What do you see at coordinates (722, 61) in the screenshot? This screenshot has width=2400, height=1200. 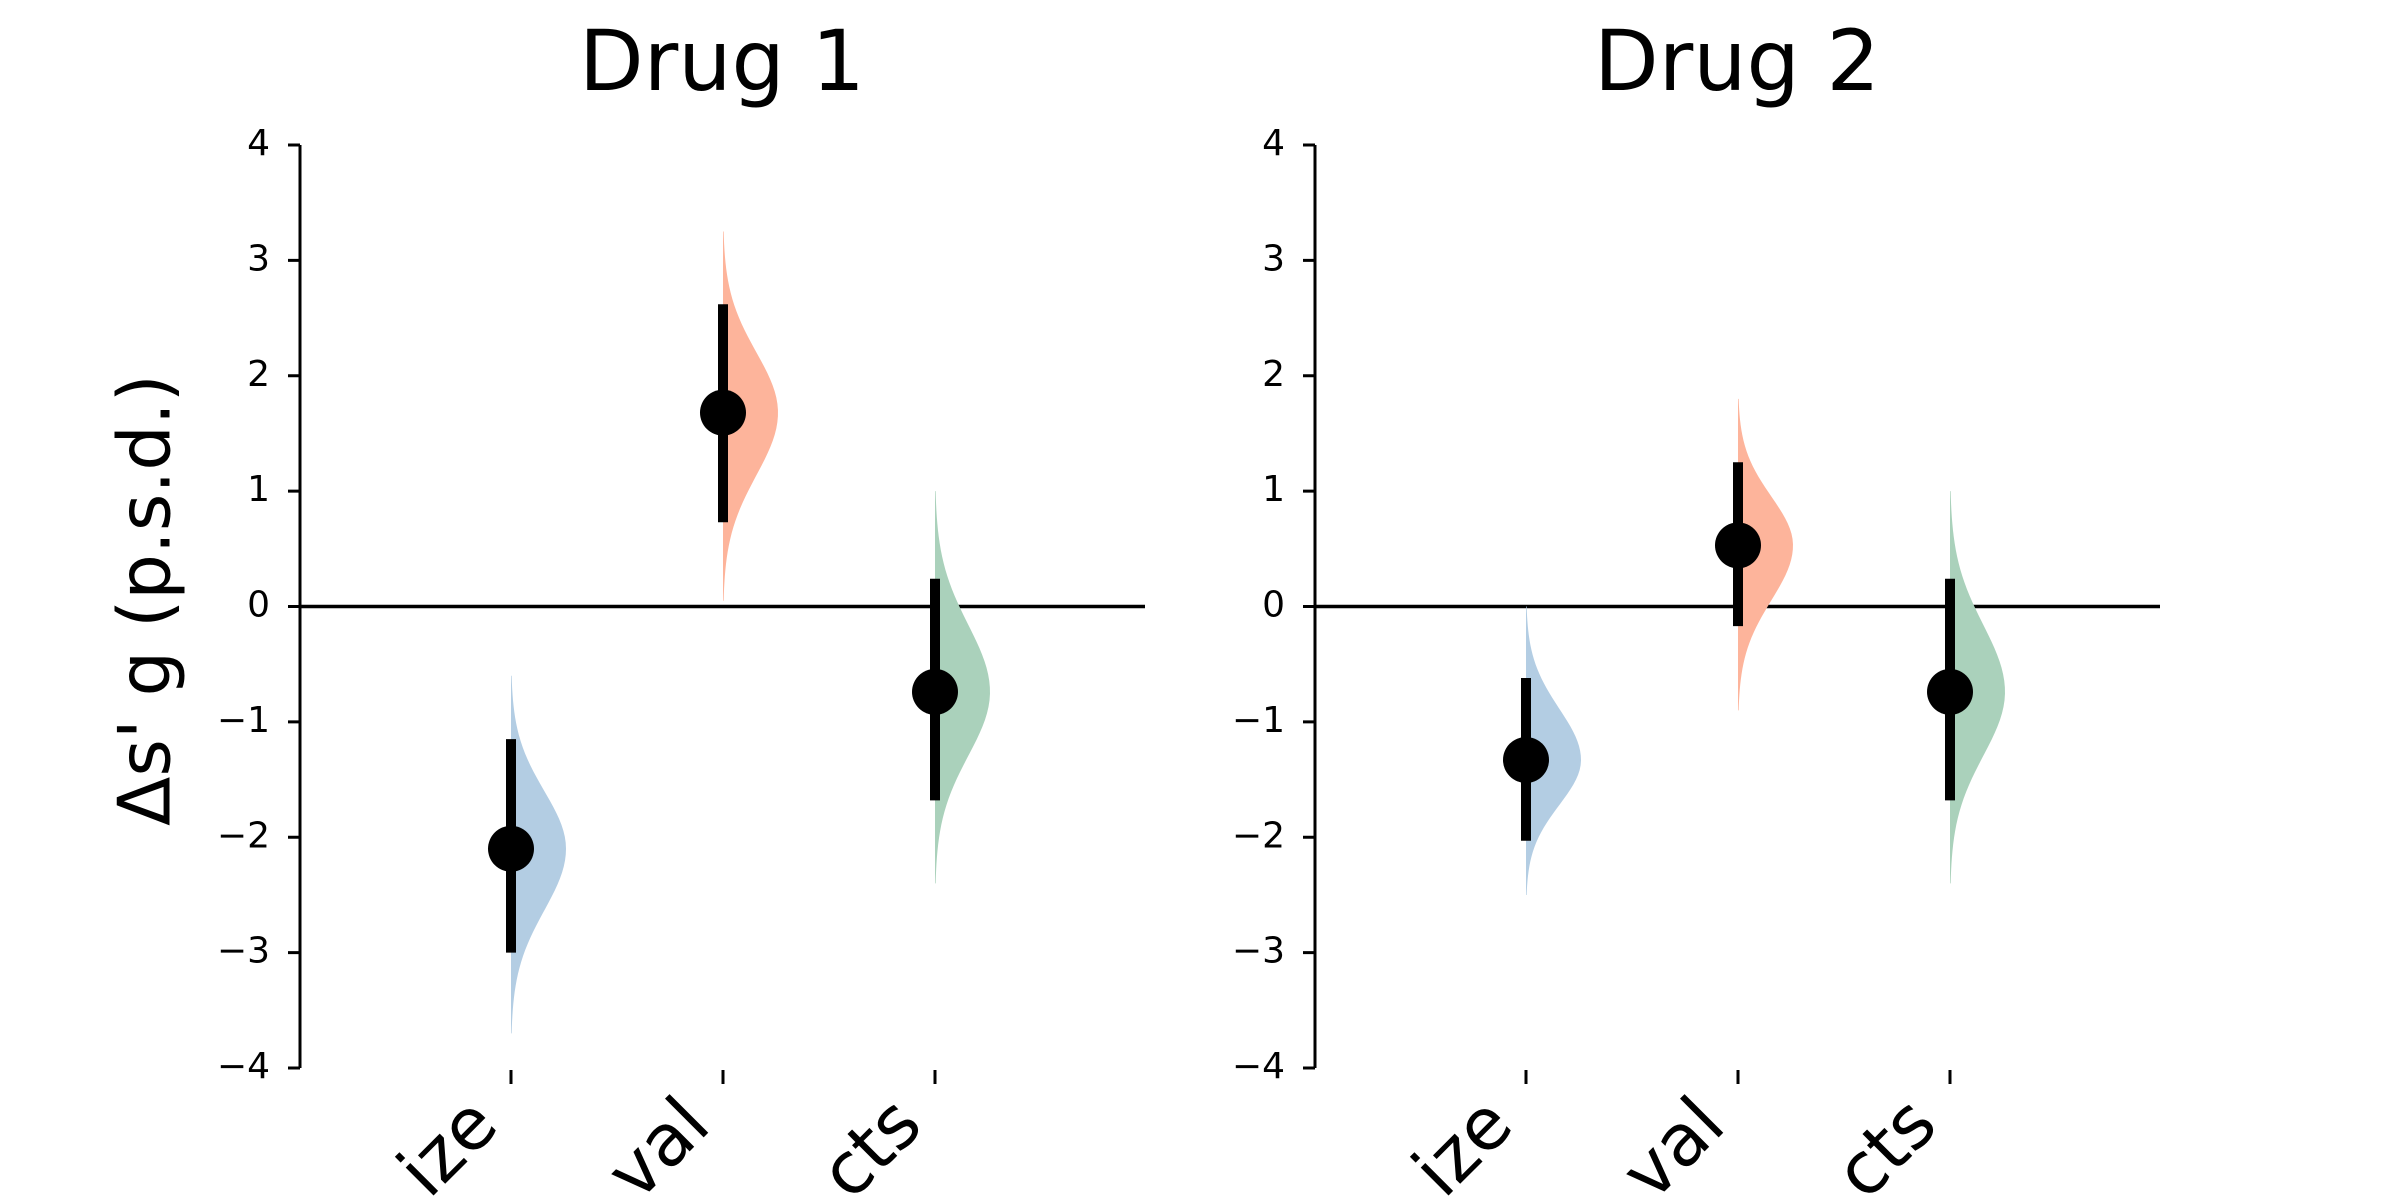 I see `panel-title: Drug 1` at bounding box center [722, 61].